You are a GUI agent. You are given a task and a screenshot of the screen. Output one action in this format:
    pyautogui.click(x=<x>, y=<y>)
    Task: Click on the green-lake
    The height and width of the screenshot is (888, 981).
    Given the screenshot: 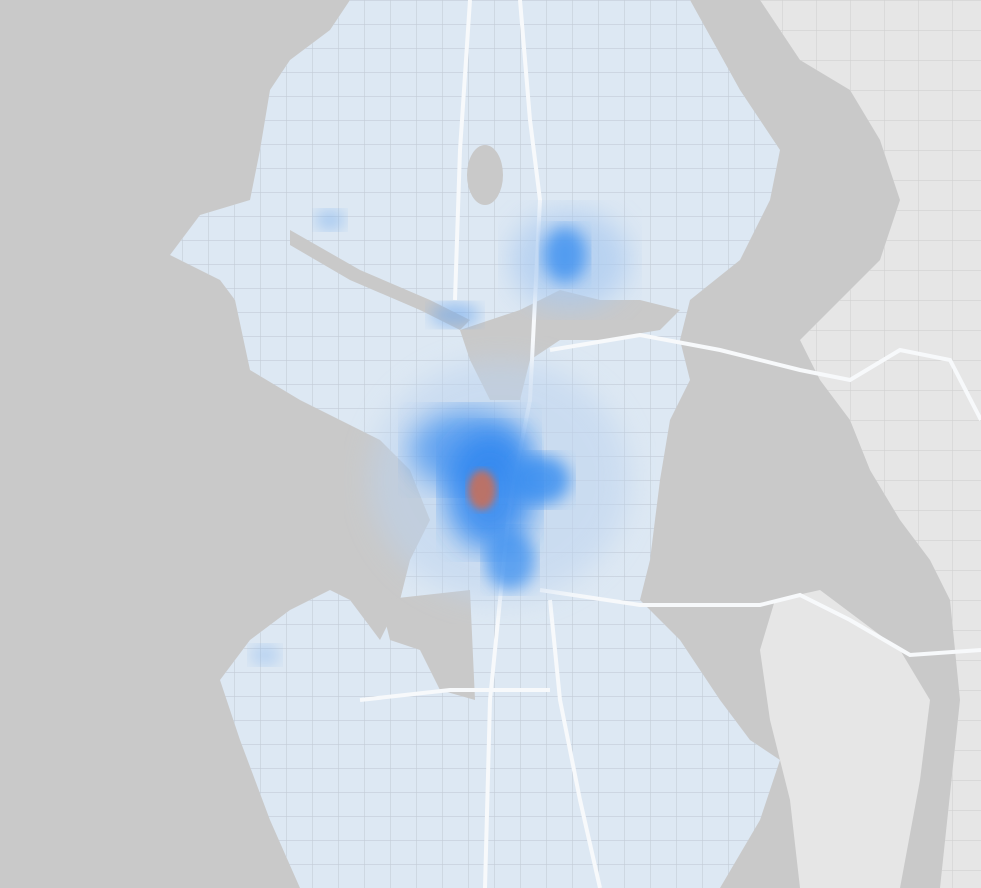 What is the action you would take?
    pyautogui.click(x=485, y=175)
    